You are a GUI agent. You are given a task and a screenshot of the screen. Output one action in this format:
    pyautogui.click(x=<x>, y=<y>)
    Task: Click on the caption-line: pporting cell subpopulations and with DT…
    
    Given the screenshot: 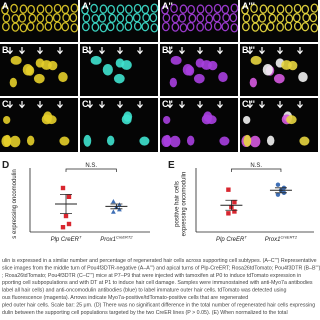 What is the action you would take?
    pyautogui.click(x=157, y=283)
    